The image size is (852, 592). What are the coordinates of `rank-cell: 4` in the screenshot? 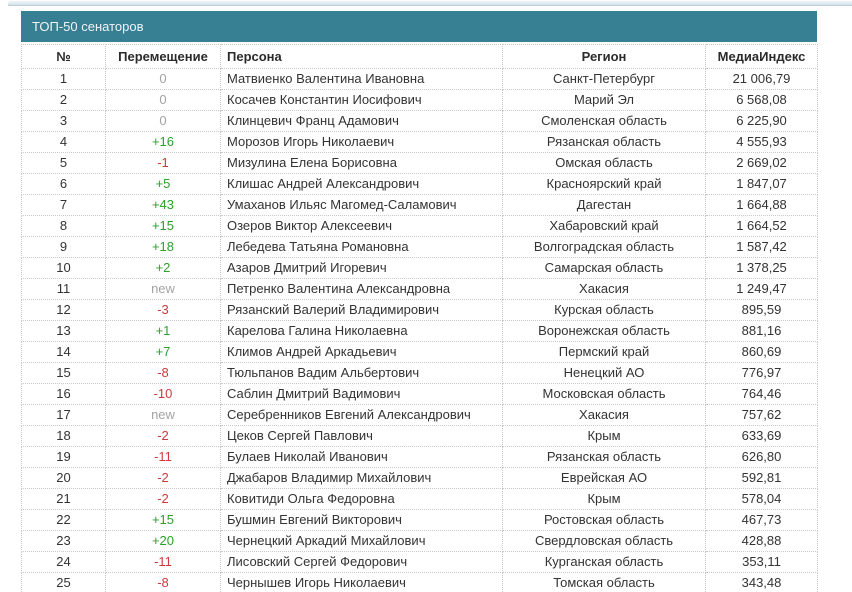 It's located at (63, 142).